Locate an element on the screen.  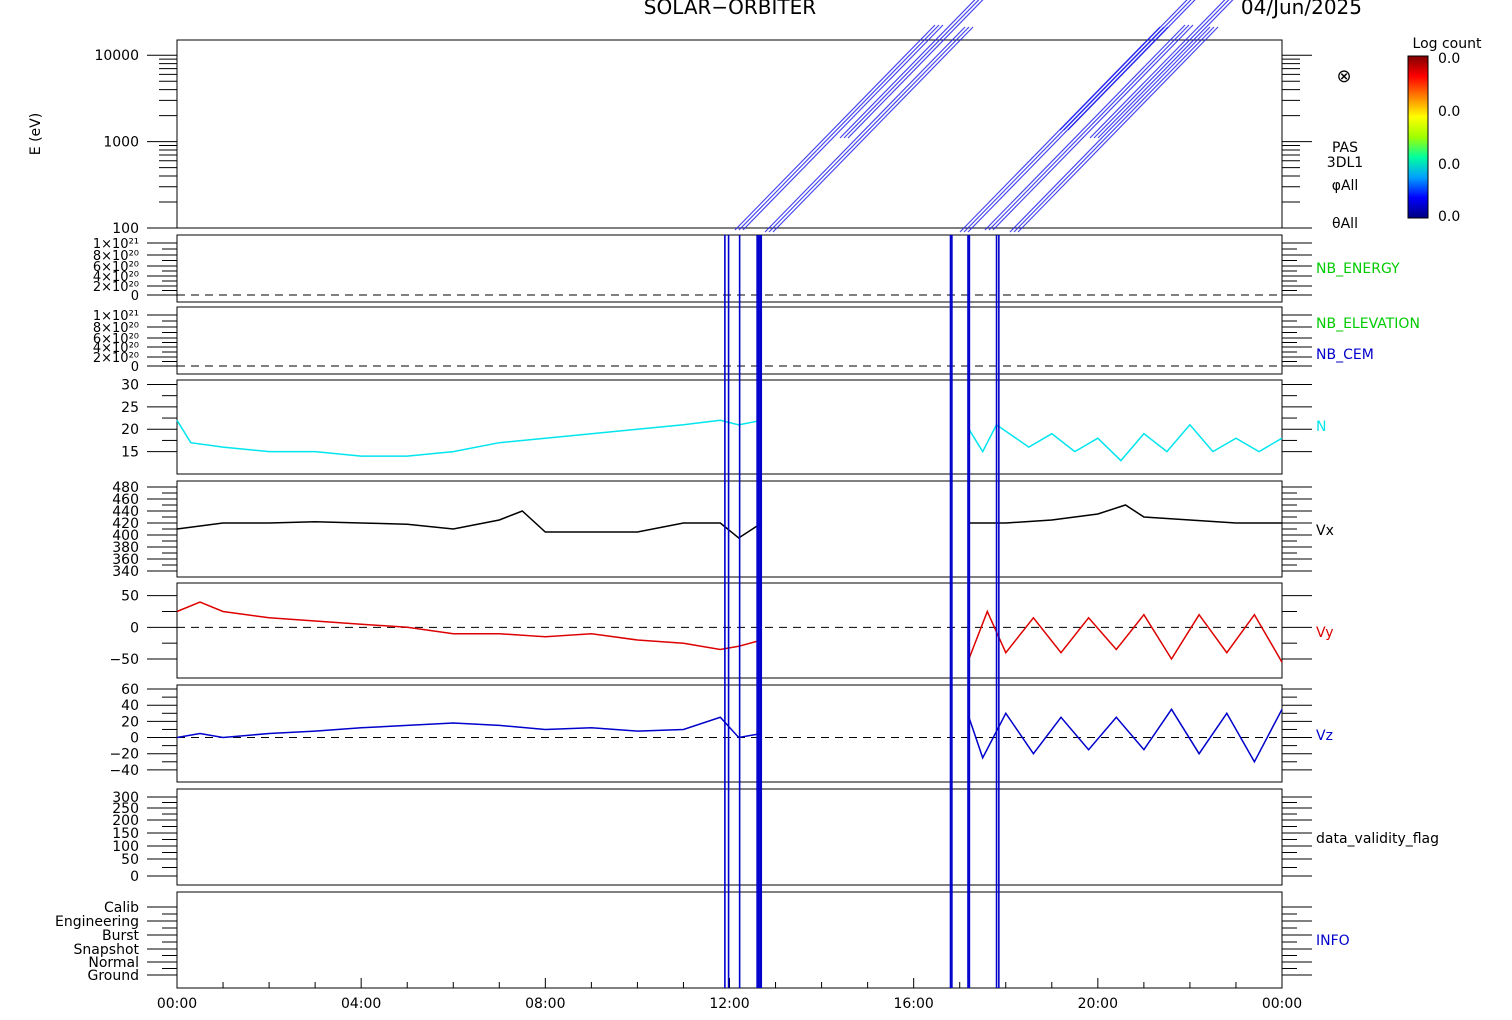
chart-title: SOLAR−ORBITER is located at coordinates (730, 9).